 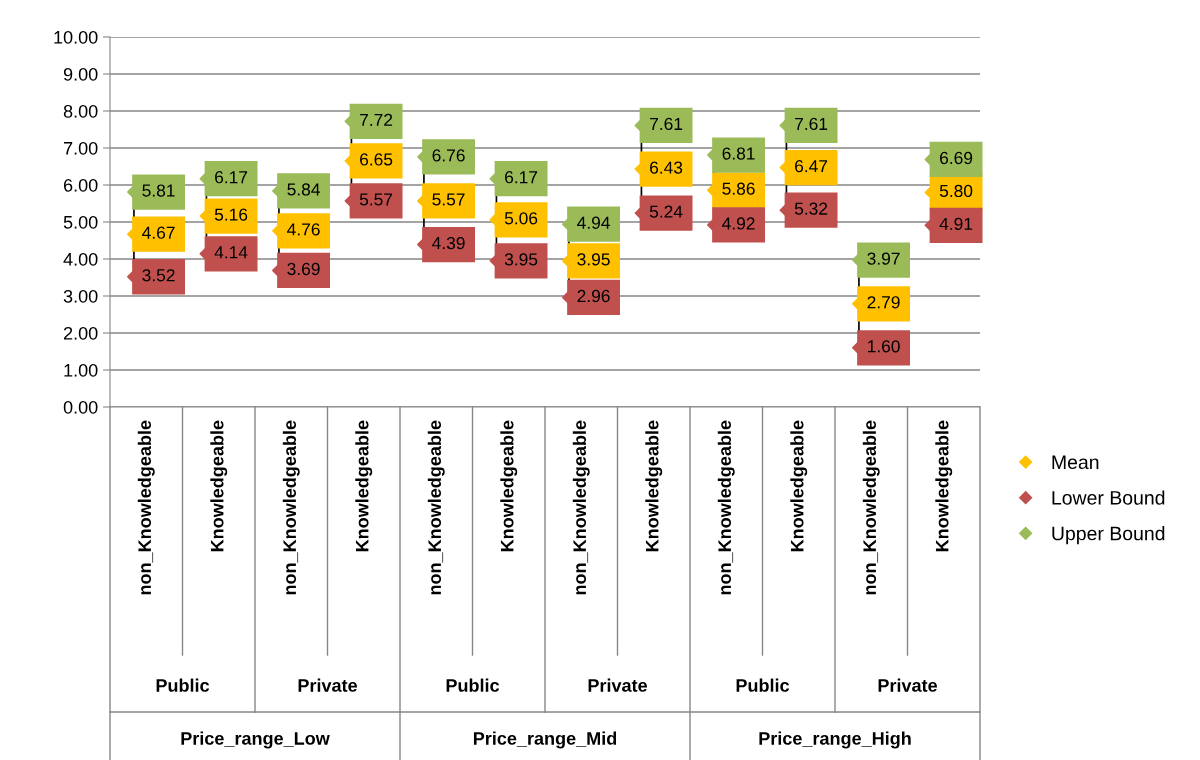 What do you see at coordinates (376, 159) in the screenshot?
I see `data-label: 6.65` at bounding box center [376, 159].